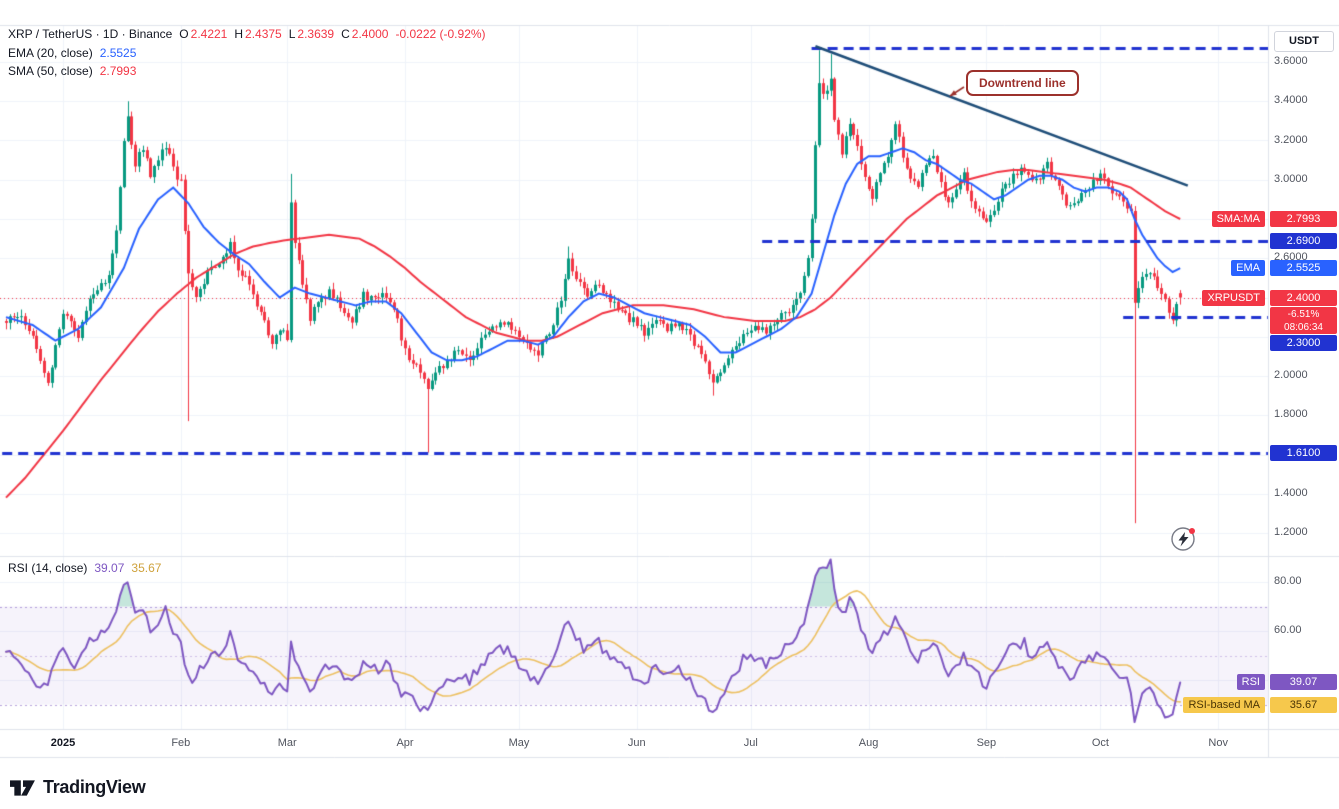 Image resolution: width=1339 pixels, height=809 pixels. Describe the element at coordinates (1291, 100) in the screenshot. I see `price-axis-tick: 3.4000` at that location.